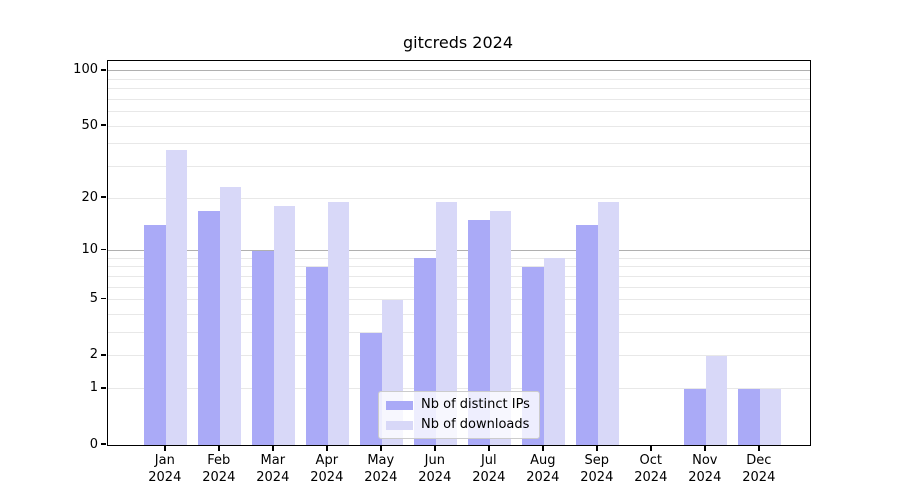 The height and width of the screenshot is (500, 900). Describe the element at coordinates (273, 469) in the screenshot. I see `x-tick-label: Mar 2024` at that location.